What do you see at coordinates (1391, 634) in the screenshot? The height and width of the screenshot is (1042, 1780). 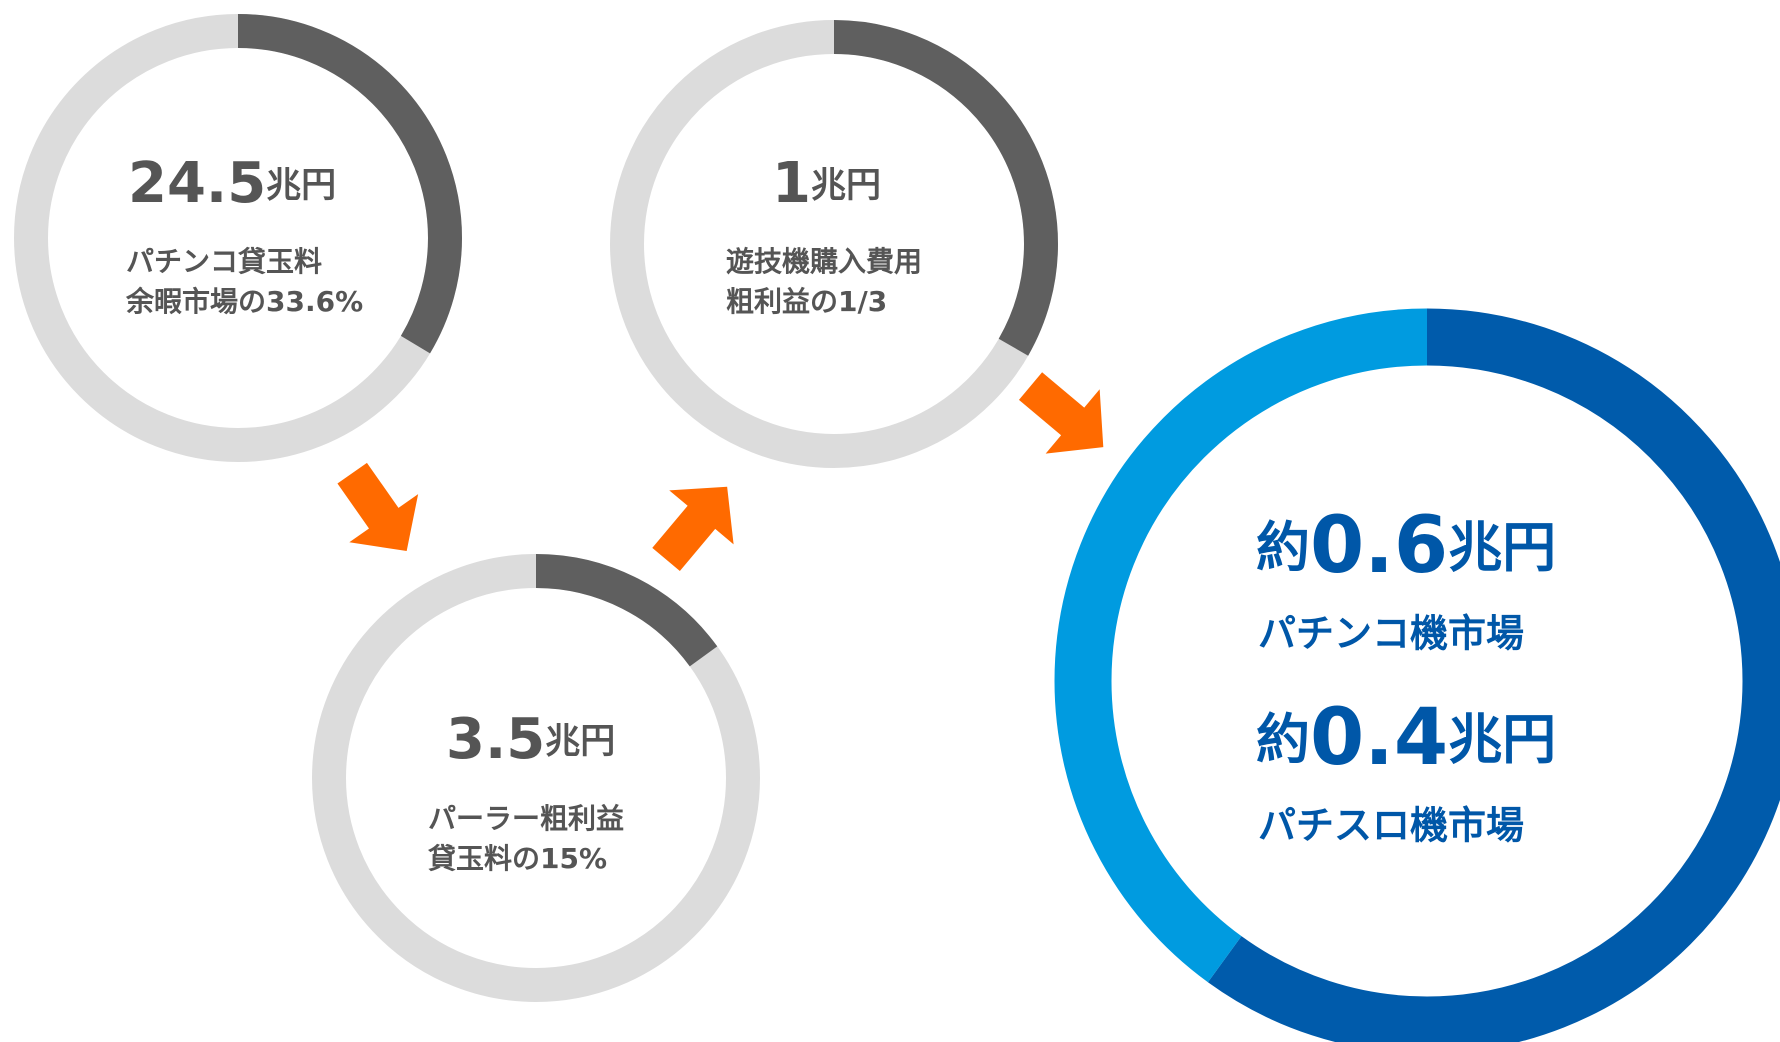 I see `market-label: パチンコ機市場` at bounding box center [1391, 634].